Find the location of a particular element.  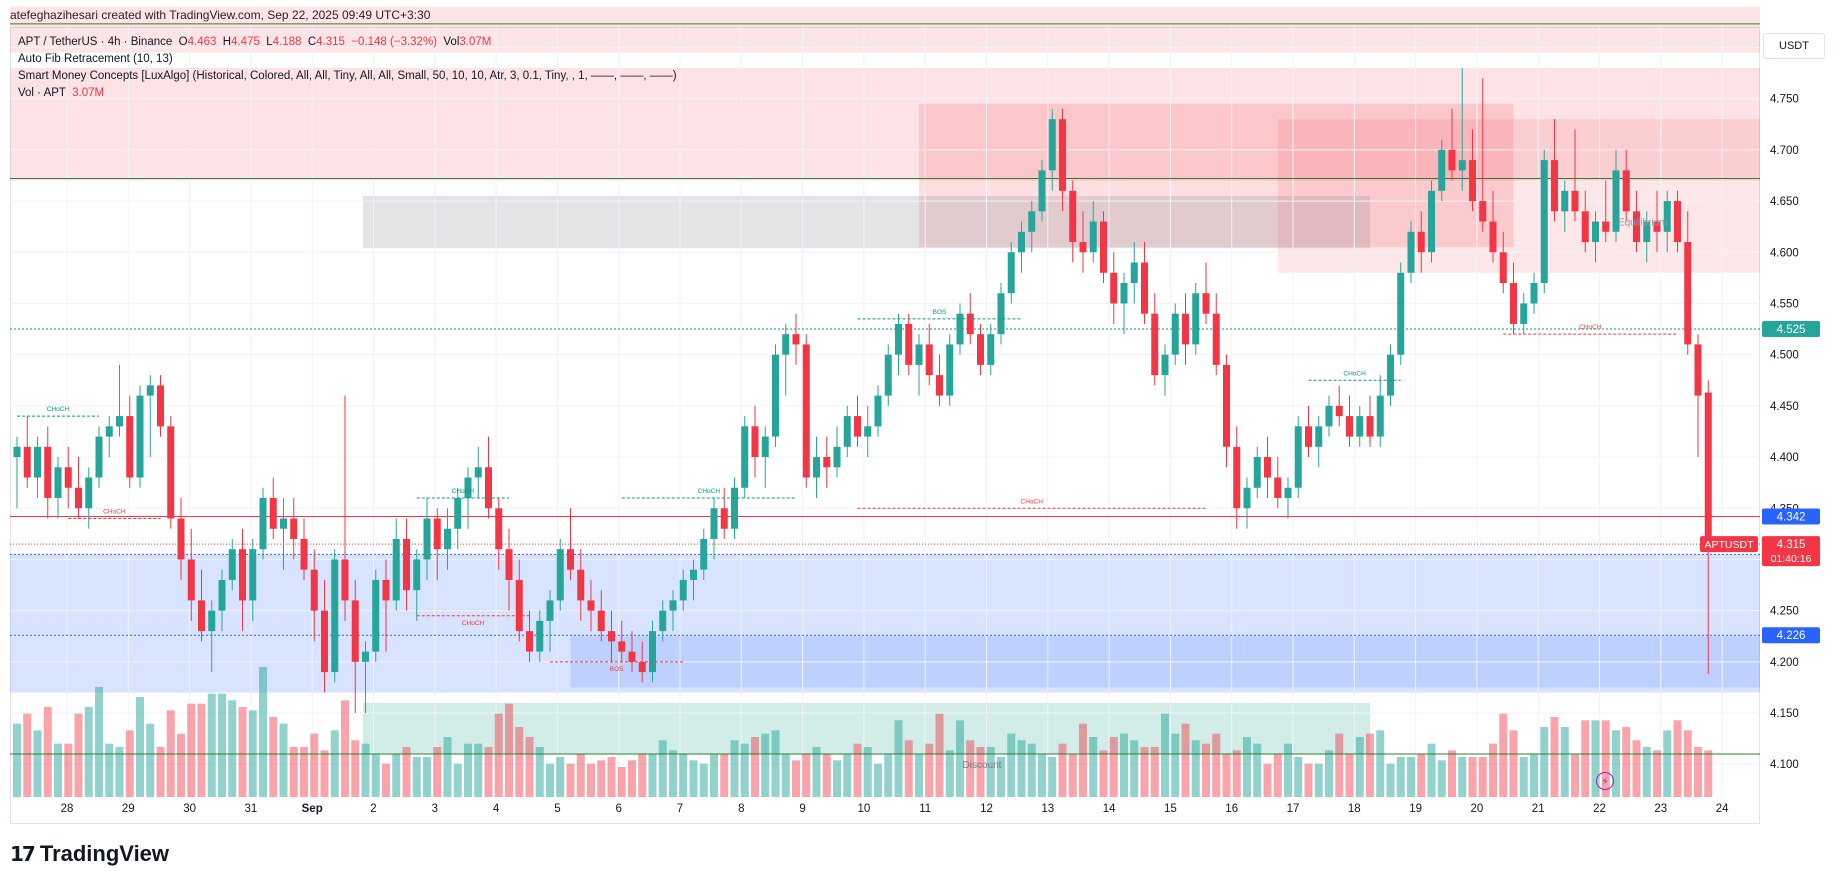

price-tag-4342-bg is located at coordinates (1791, 516).